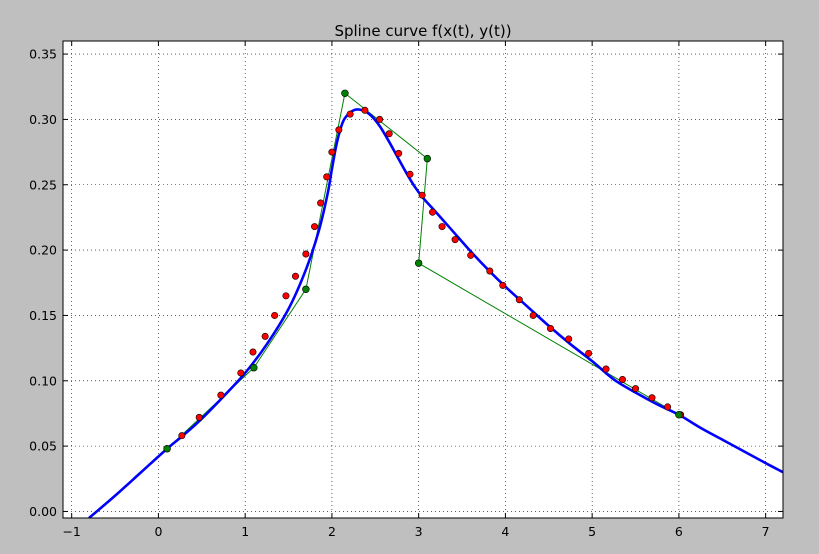 The height and width of the screenshot is (554, 819). I want to click on x-tick-label: 4, so click(505, 531).